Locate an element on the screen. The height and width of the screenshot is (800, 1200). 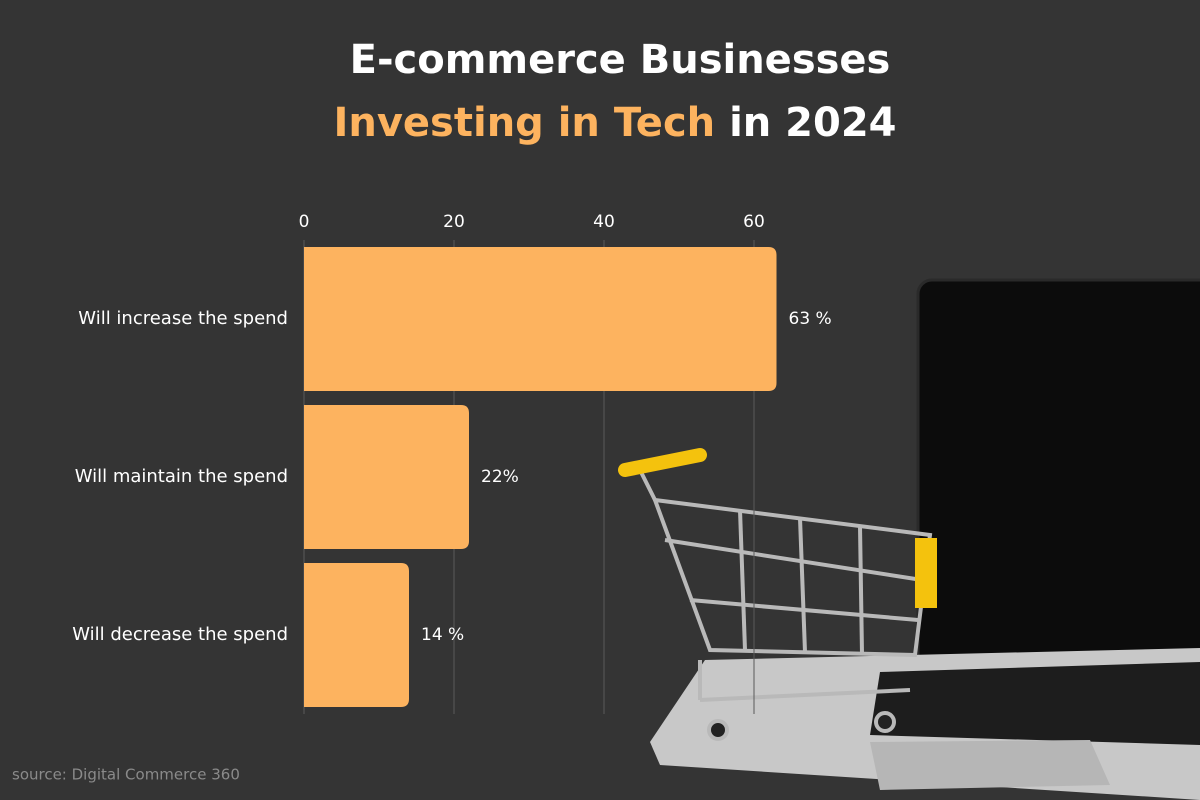
x-tick-label: 20 is located at coordinates (454, 222).